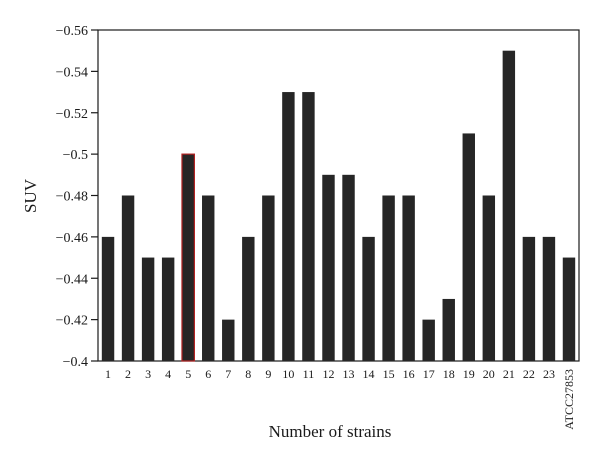 The image size is (600, 461). I want to click on x-tick-label: 14, so click(369, 374).